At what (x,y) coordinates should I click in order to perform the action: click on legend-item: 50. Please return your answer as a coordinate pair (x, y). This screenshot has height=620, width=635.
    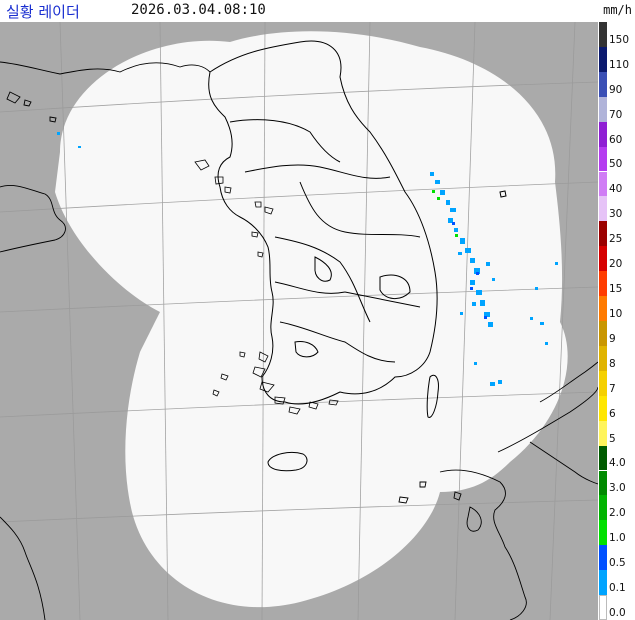
    Looking at the image, I should click on (617, 159).